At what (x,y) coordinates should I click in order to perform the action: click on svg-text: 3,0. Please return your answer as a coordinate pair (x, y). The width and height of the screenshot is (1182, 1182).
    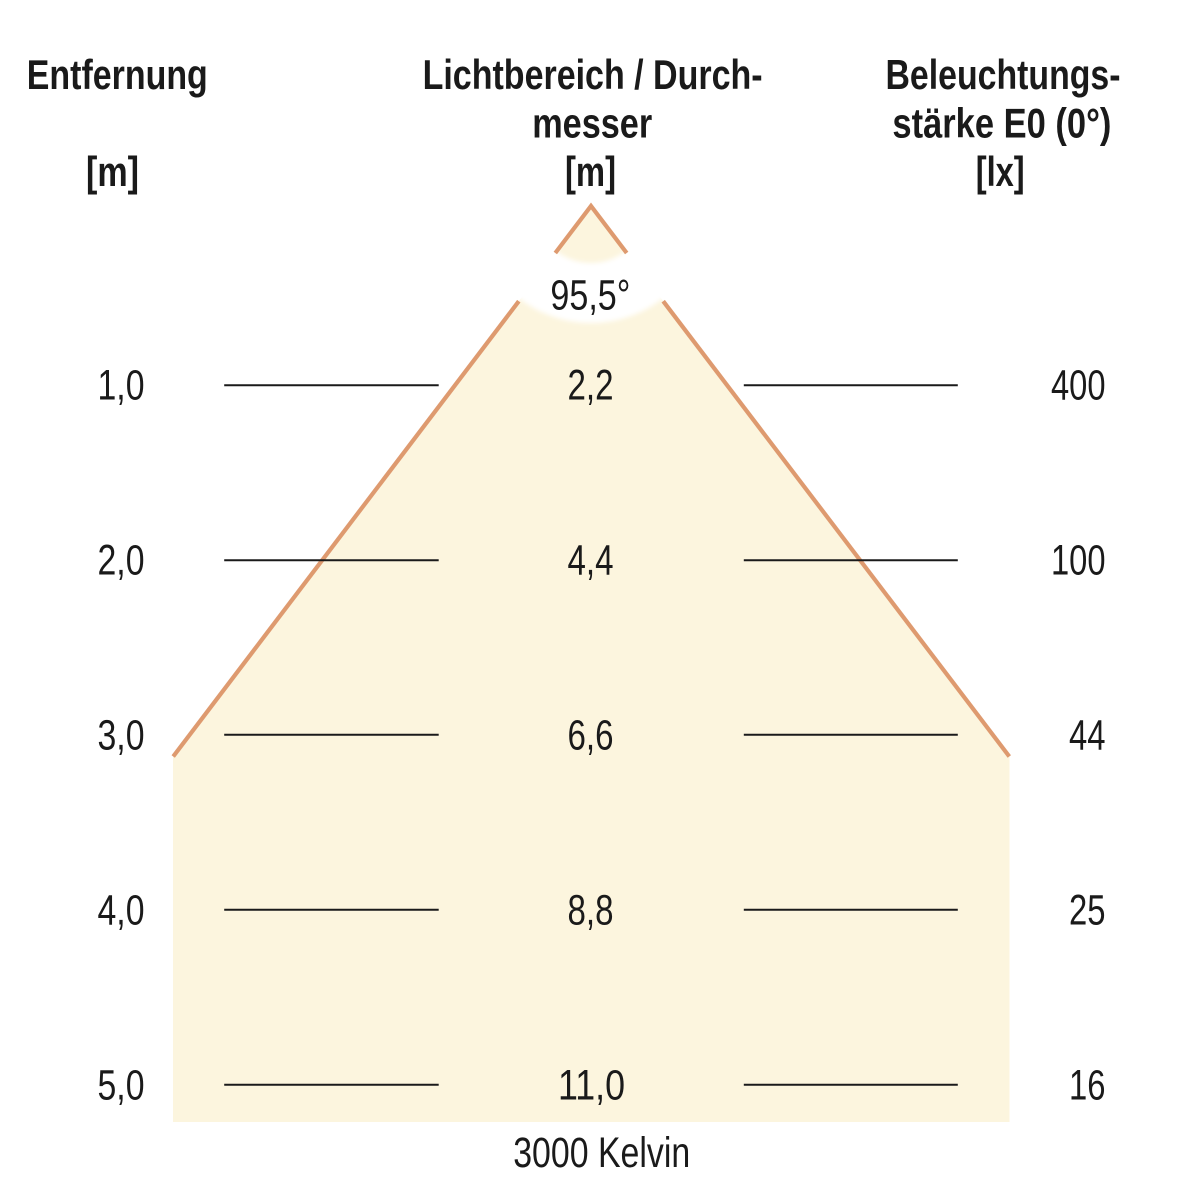
    Looking at the image, I should click on (121, 735).